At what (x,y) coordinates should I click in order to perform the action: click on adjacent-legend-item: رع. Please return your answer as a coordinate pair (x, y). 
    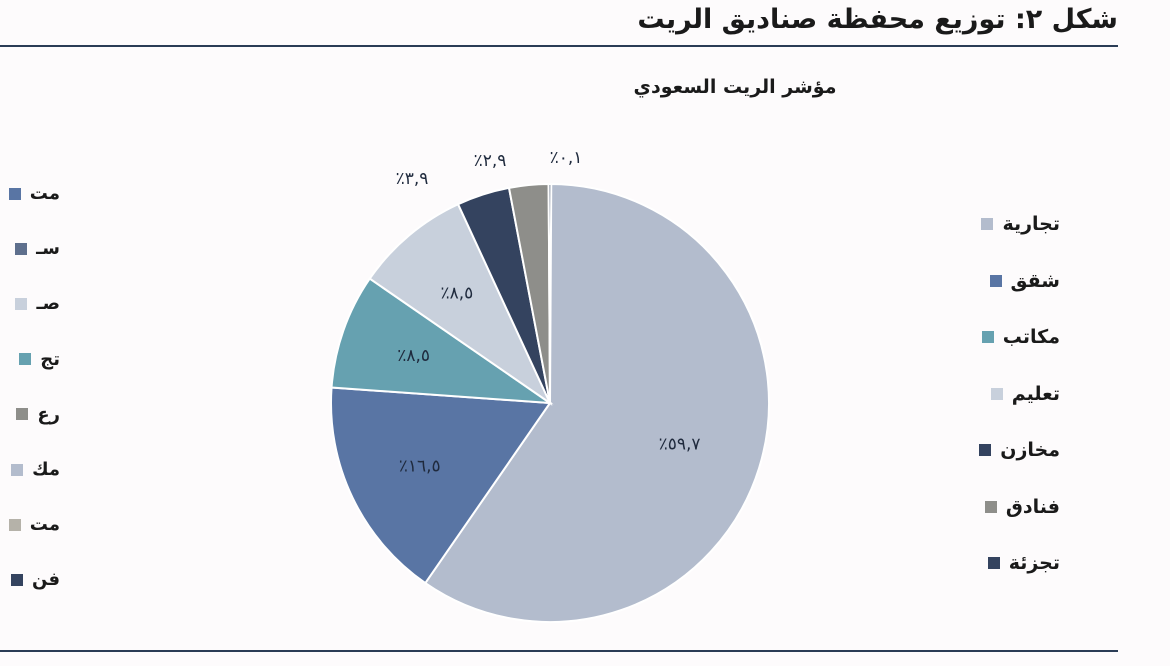
    Looking at the image, I should click on (30, 414).